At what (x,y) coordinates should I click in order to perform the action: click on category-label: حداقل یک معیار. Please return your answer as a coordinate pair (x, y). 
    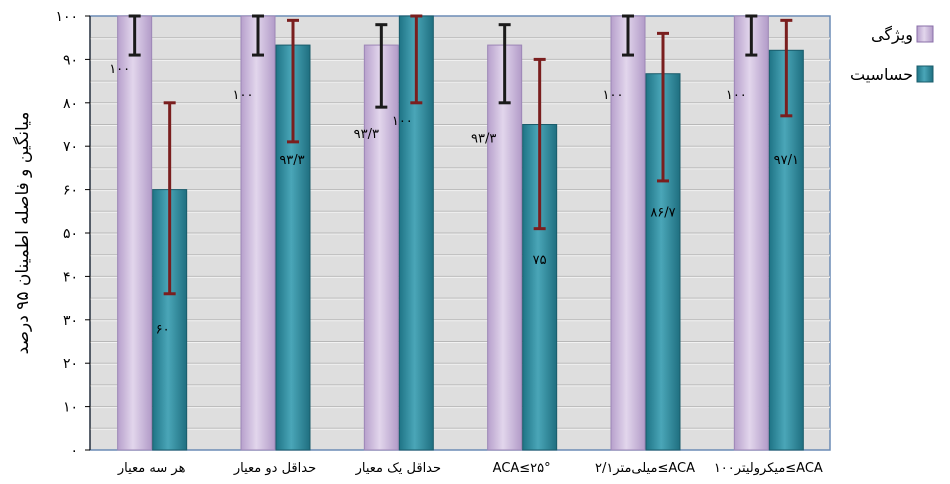
    Looking at the image, I should click on (398, 468).